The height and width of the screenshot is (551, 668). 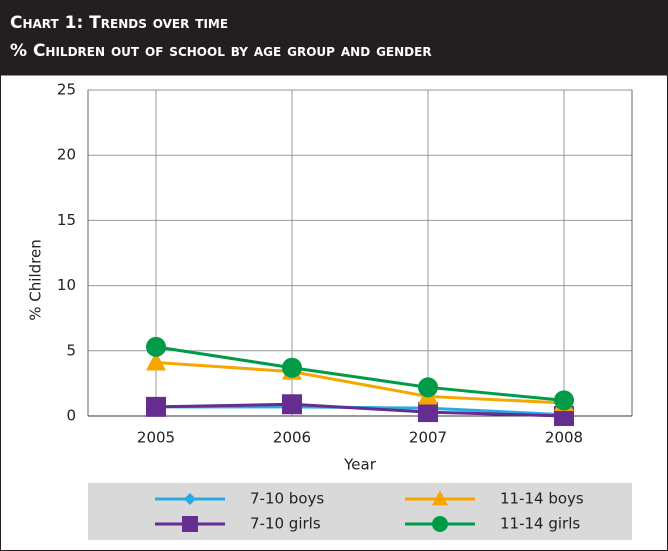 What do you see at coordinates (66, 90) in the screenshot?
I see `y-tick-label: 25` at bounding box center [66, 90].